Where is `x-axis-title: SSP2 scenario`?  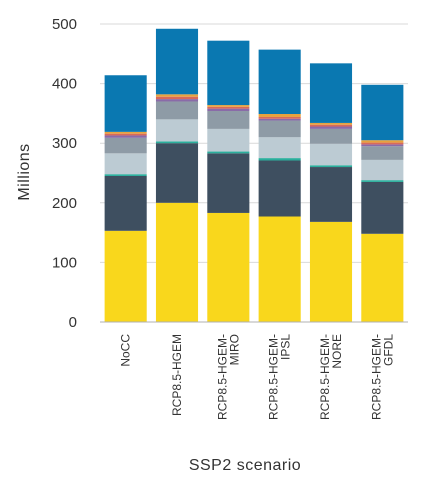
x-axis-title: SSP2 scenario is located at coordinates (245, 465).